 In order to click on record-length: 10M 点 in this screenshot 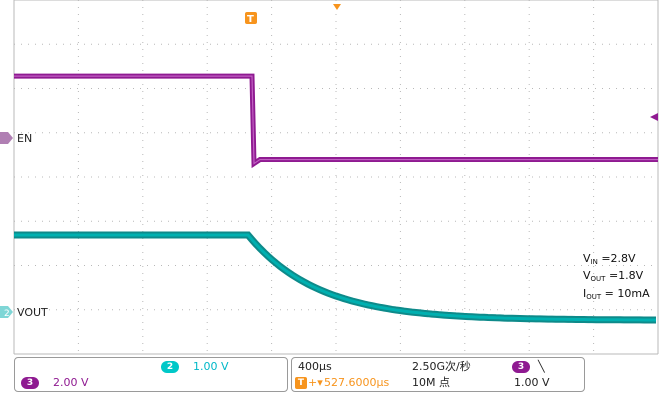, I will do `click(431, 382)`.